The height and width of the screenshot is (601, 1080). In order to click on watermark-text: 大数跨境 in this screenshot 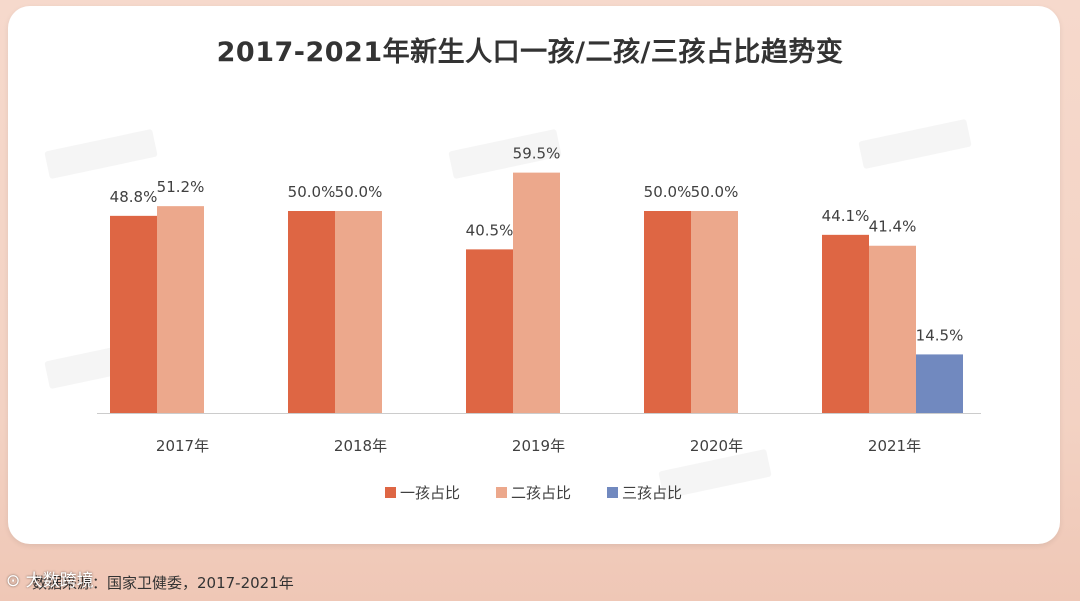, I will do `click(59, 581)`.